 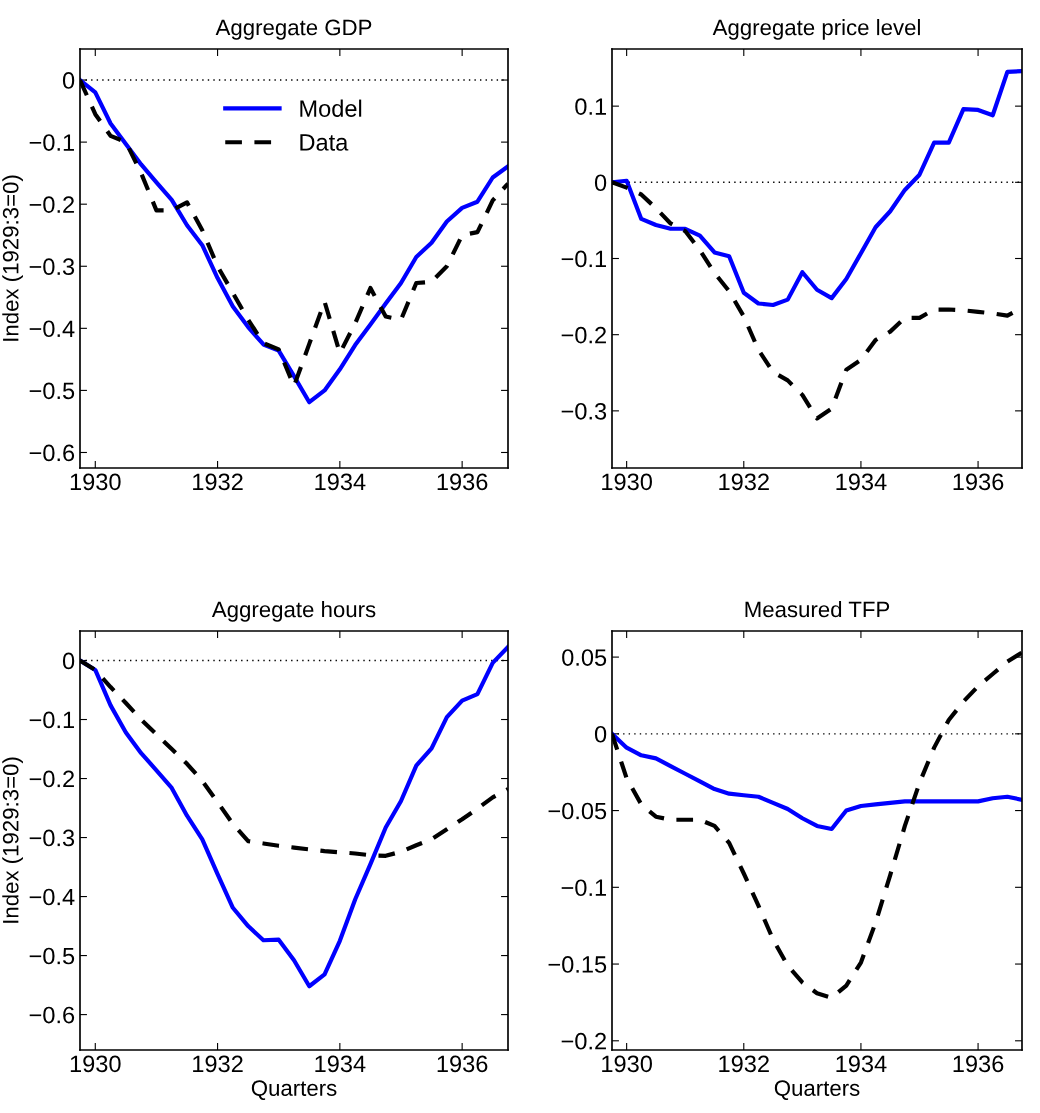 What do you see at coordinates (816, 29) in the screenshot?
I see `chart-title: Aggregate price level` at bounding box center [816, 29].